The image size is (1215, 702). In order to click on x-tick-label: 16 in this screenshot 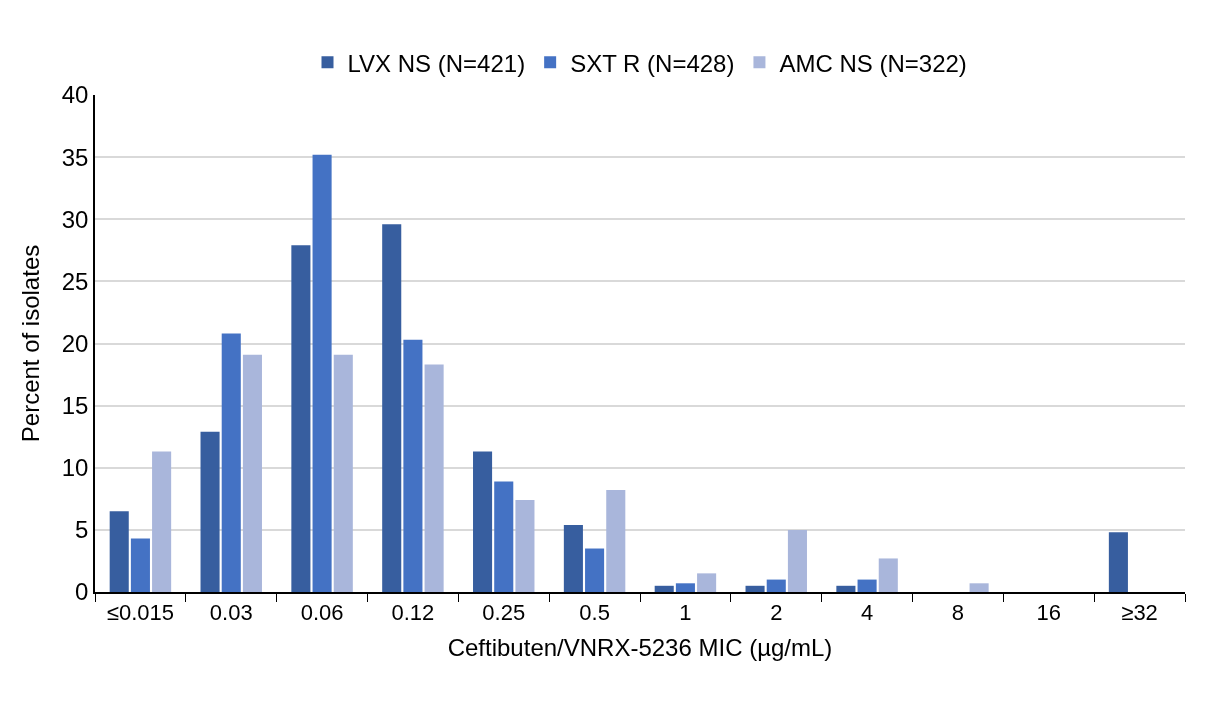, I will do `click(1048, 613)`.